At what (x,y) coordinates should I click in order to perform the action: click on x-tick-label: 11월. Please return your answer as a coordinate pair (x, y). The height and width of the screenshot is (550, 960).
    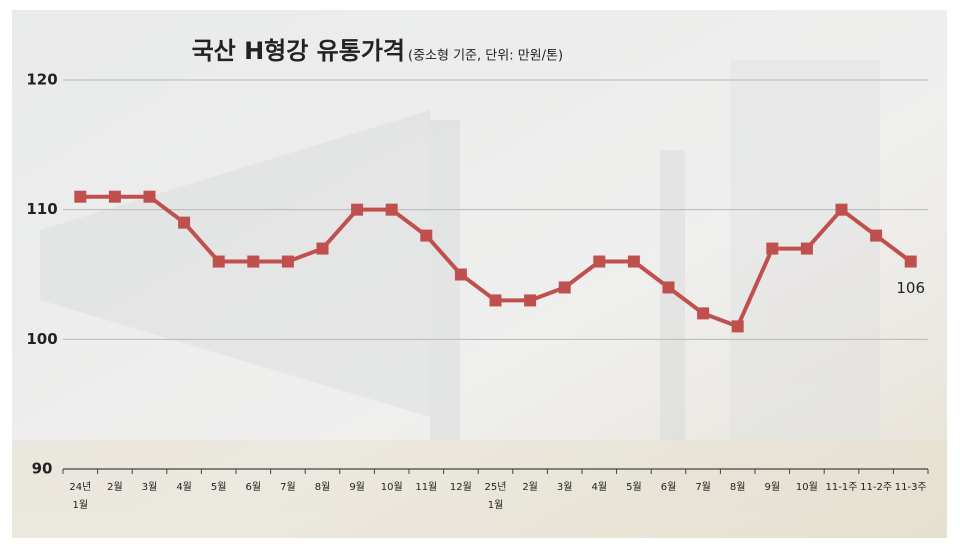
    Looking at the image, I should click on (426, 487).